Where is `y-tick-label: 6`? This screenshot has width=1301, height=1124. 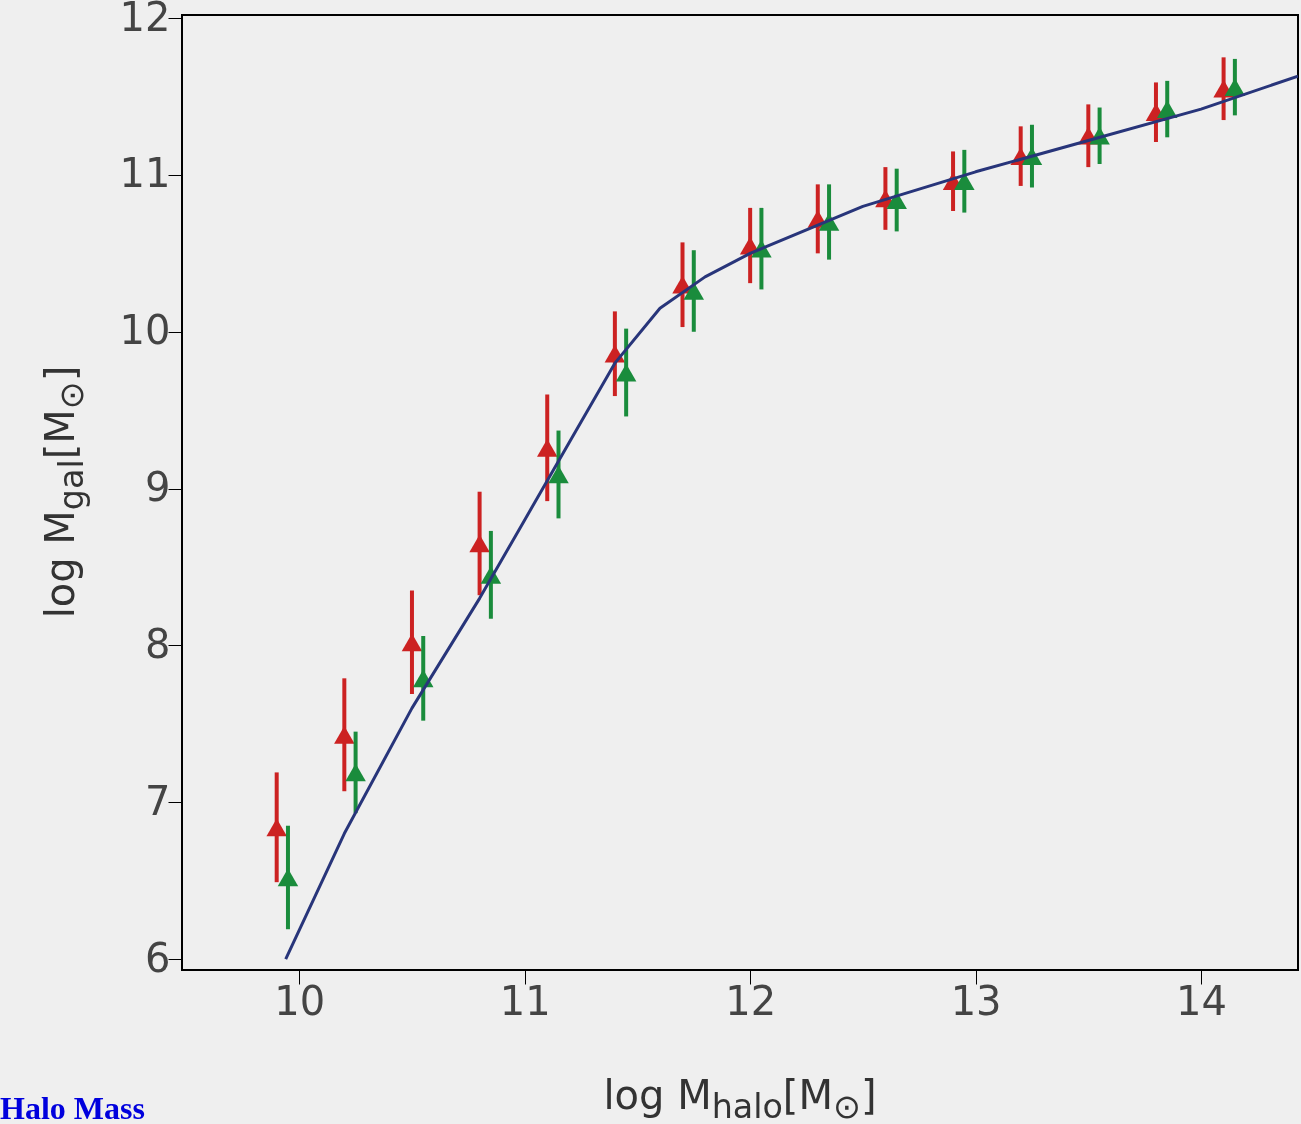
y-tick-label: 6 is located at coordinates (158, 957).